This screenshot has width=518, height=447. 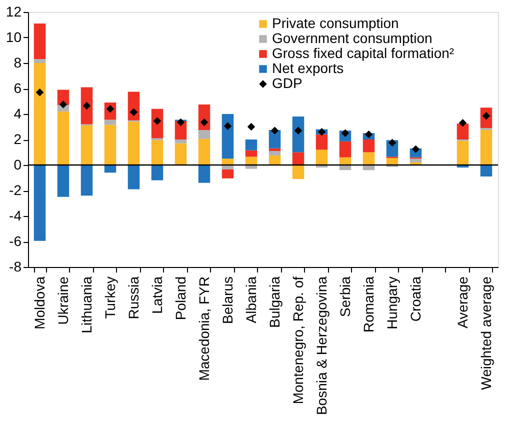 I want to click on x-tick-label: Bulgaria, so click(x=274, y=302).